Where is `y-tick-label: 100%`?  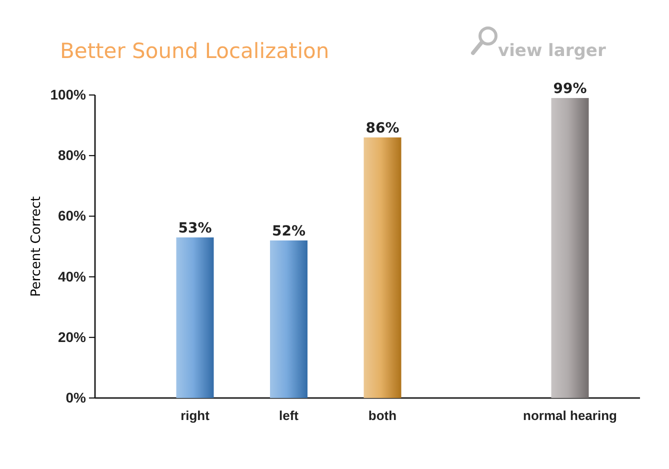
y-tick-label: 100% is located at coordinates (68, 94).